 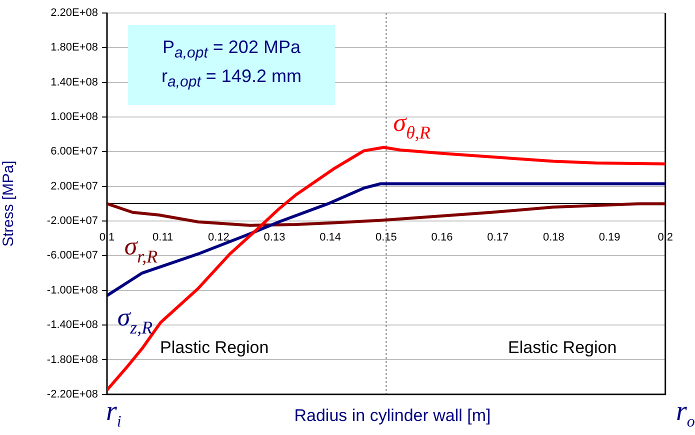 What do you see at coordinates (214, 348) in the screenshot?
I see `annotation: Plastic Region` at bounding box center [214, 348].